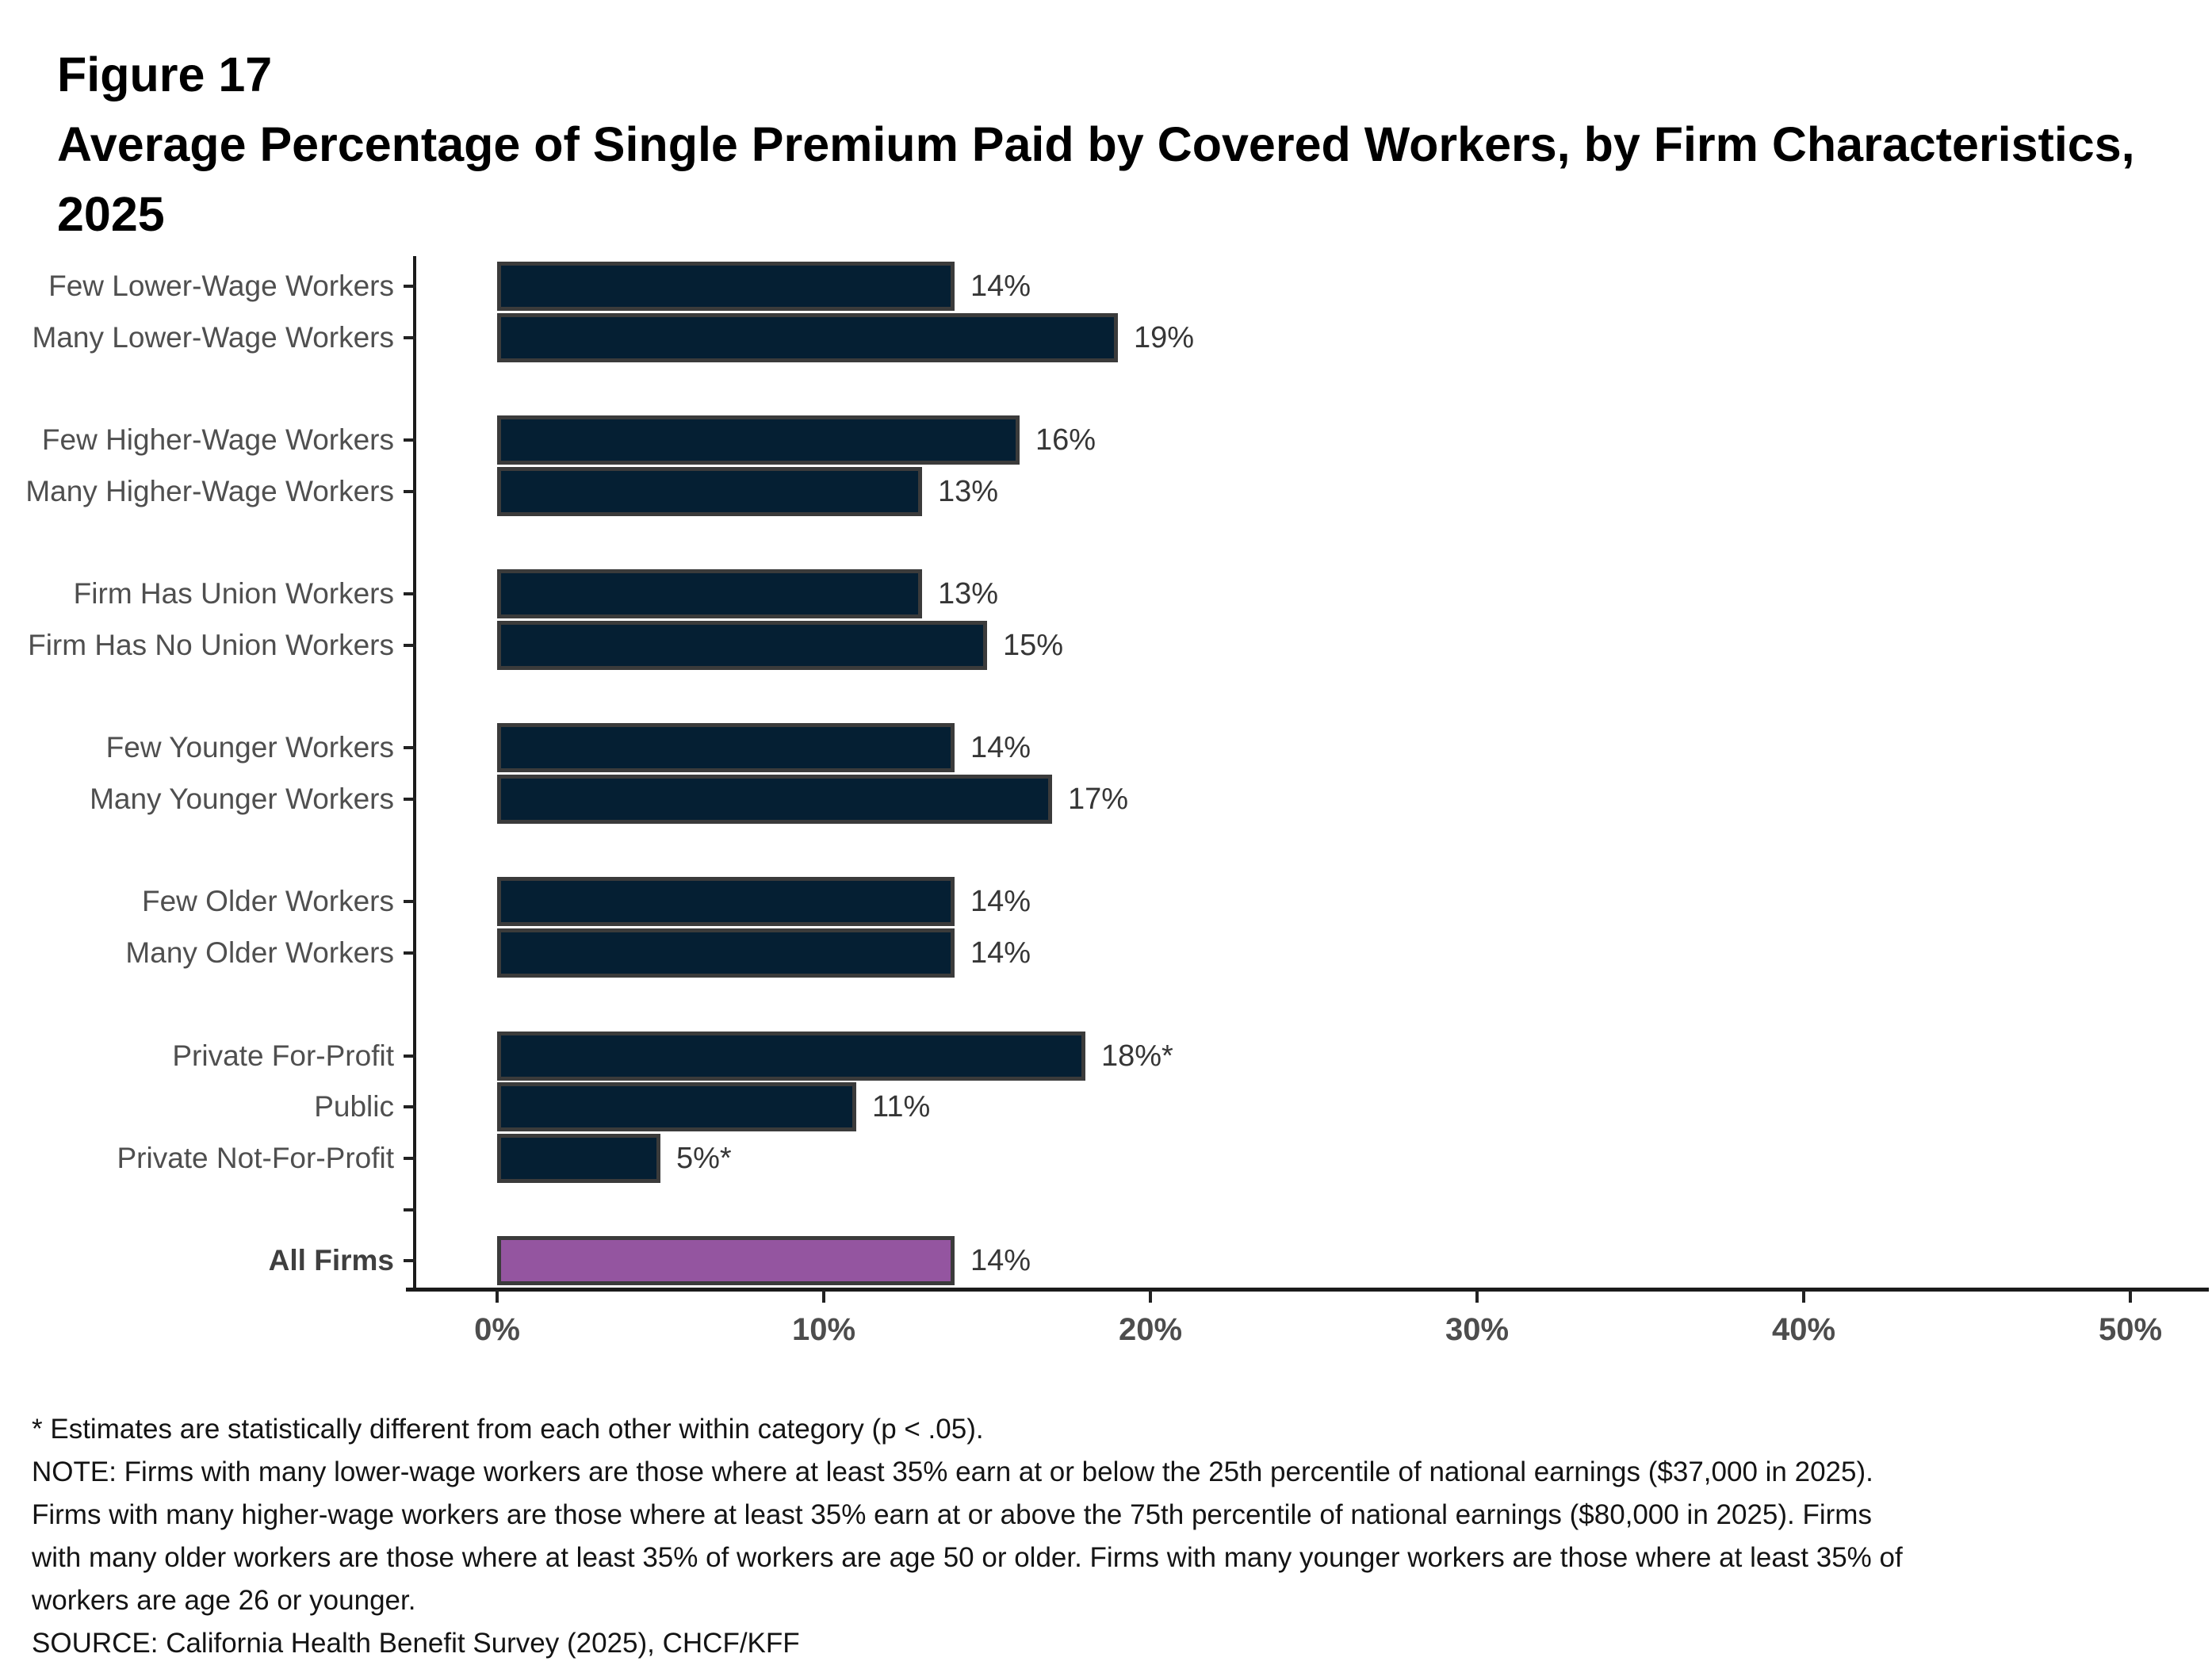 The height and width of the screenshot is (1665, 2212). Describe the element at coordinates (111, 214) in the screenshot. I see `figure-title-line2: 2025` at that location.